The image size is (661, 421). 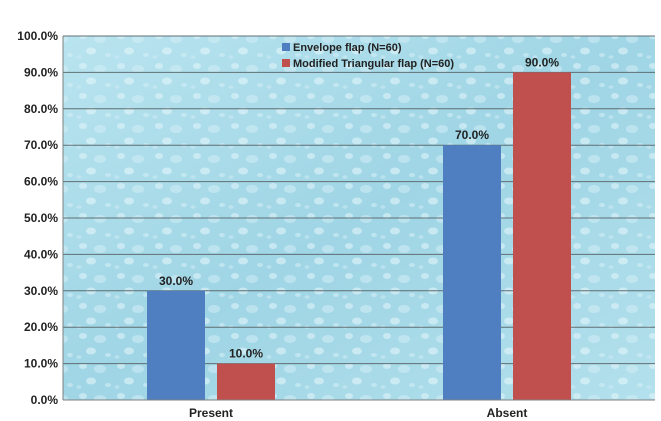 I want to click on legend-swatch-triangular, so click(x=286, y=63).